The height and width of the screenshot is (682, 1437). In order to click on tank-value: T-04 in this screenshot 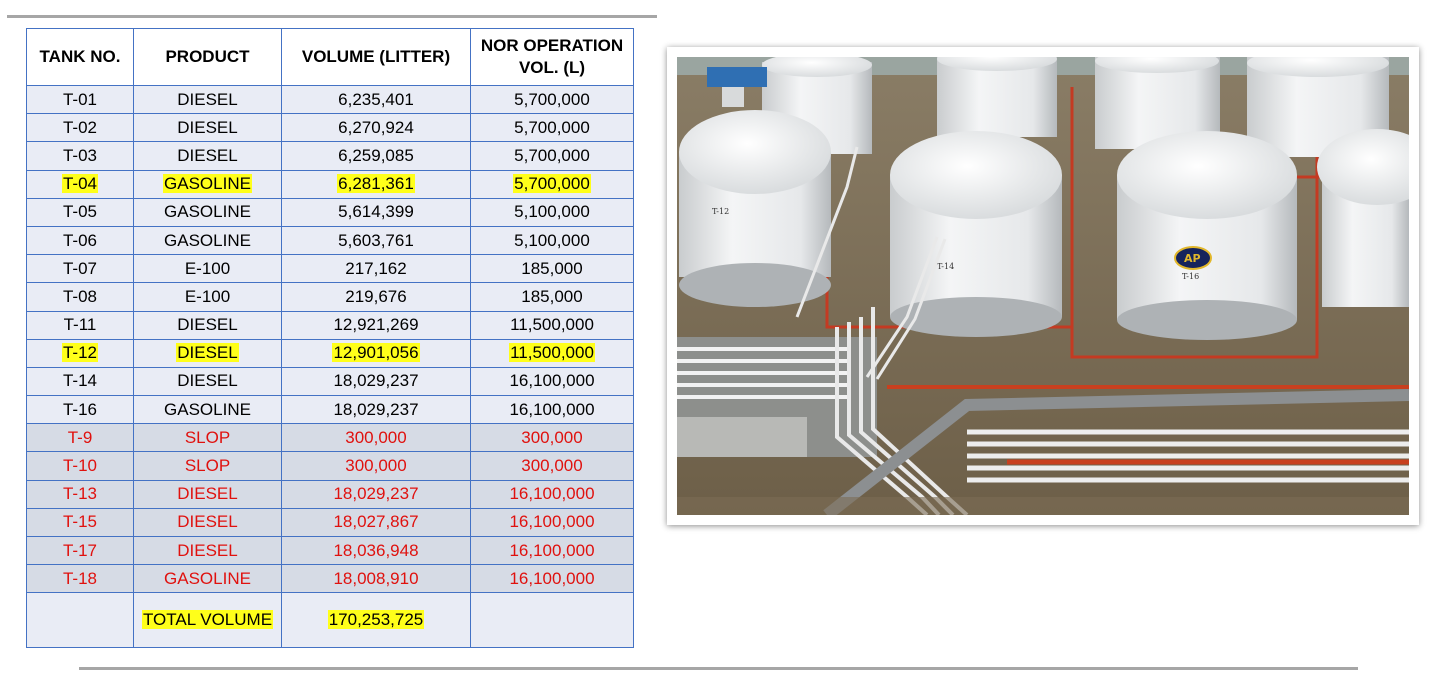, I will do `click(80, 184)`.